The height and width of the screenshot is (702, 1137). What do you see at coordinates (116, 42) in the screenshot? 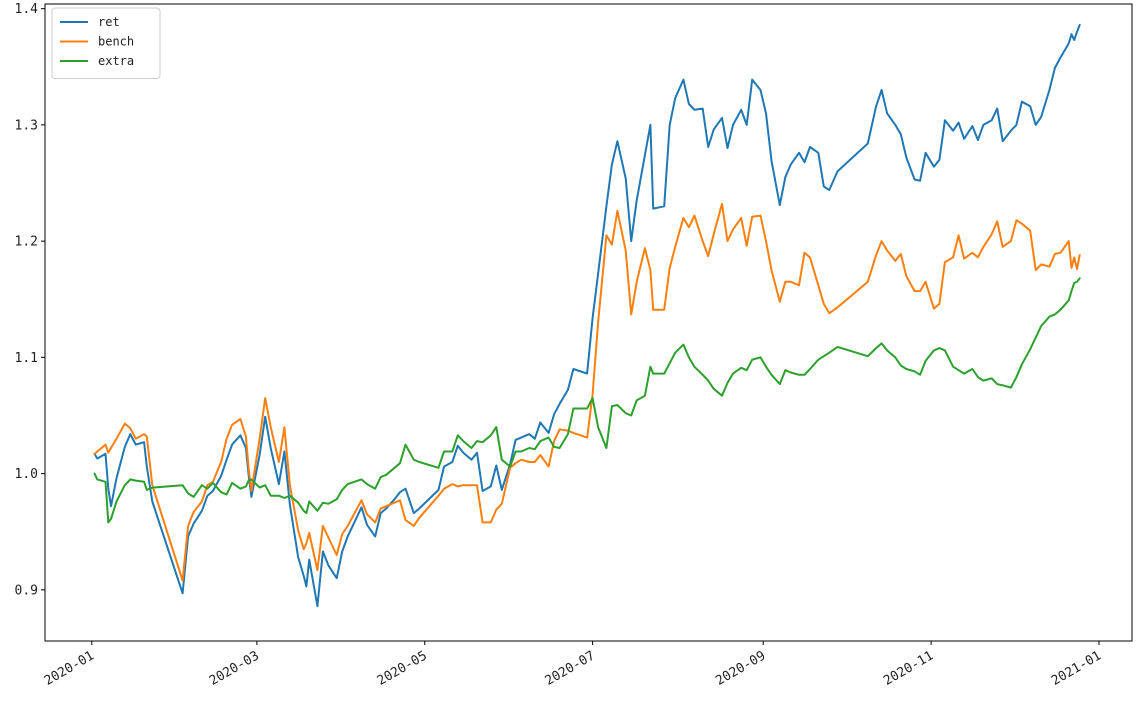
I see `legend-label-bench: bench` at bounding box center [116, 42].